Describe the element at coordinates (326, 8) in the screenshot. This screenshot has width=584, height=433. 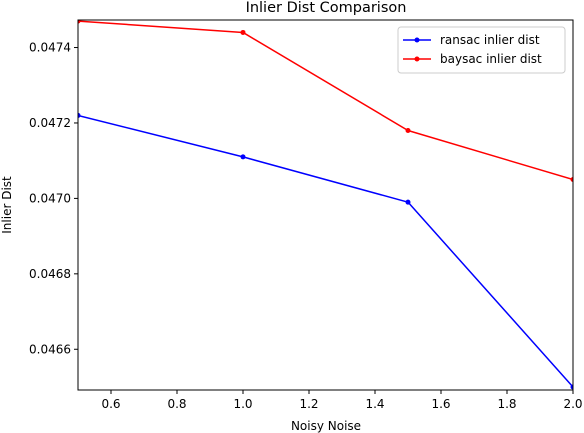
I see `chart-title: Inlier Dist Comparison` at that location.